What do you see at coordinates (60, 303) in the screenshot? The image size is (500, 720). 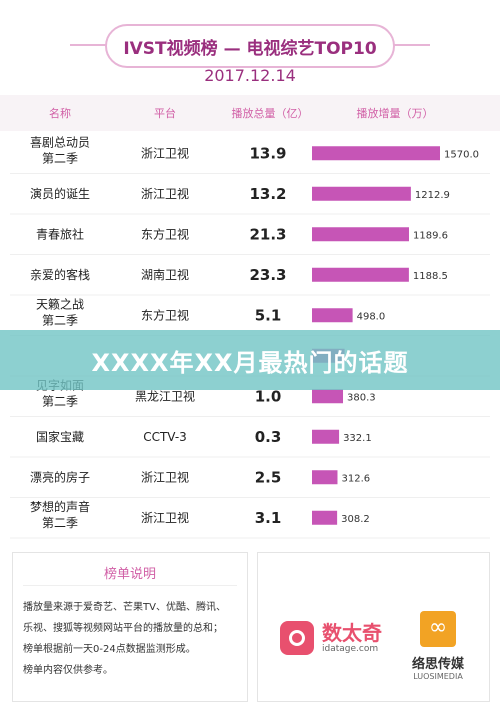 I see `row-name: 天籁之战` at bounding box center [60, 303].